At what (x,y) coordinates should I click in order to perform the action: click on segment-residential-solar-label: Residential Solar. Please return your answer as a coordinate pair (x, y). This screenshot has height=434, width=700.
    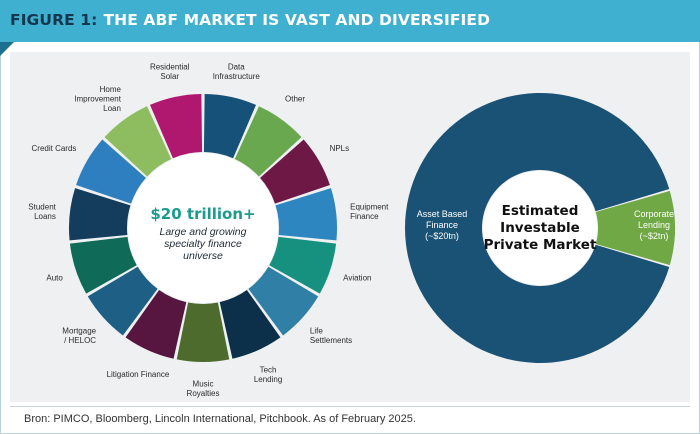
    Looking at the image, I should click on (170, 72).